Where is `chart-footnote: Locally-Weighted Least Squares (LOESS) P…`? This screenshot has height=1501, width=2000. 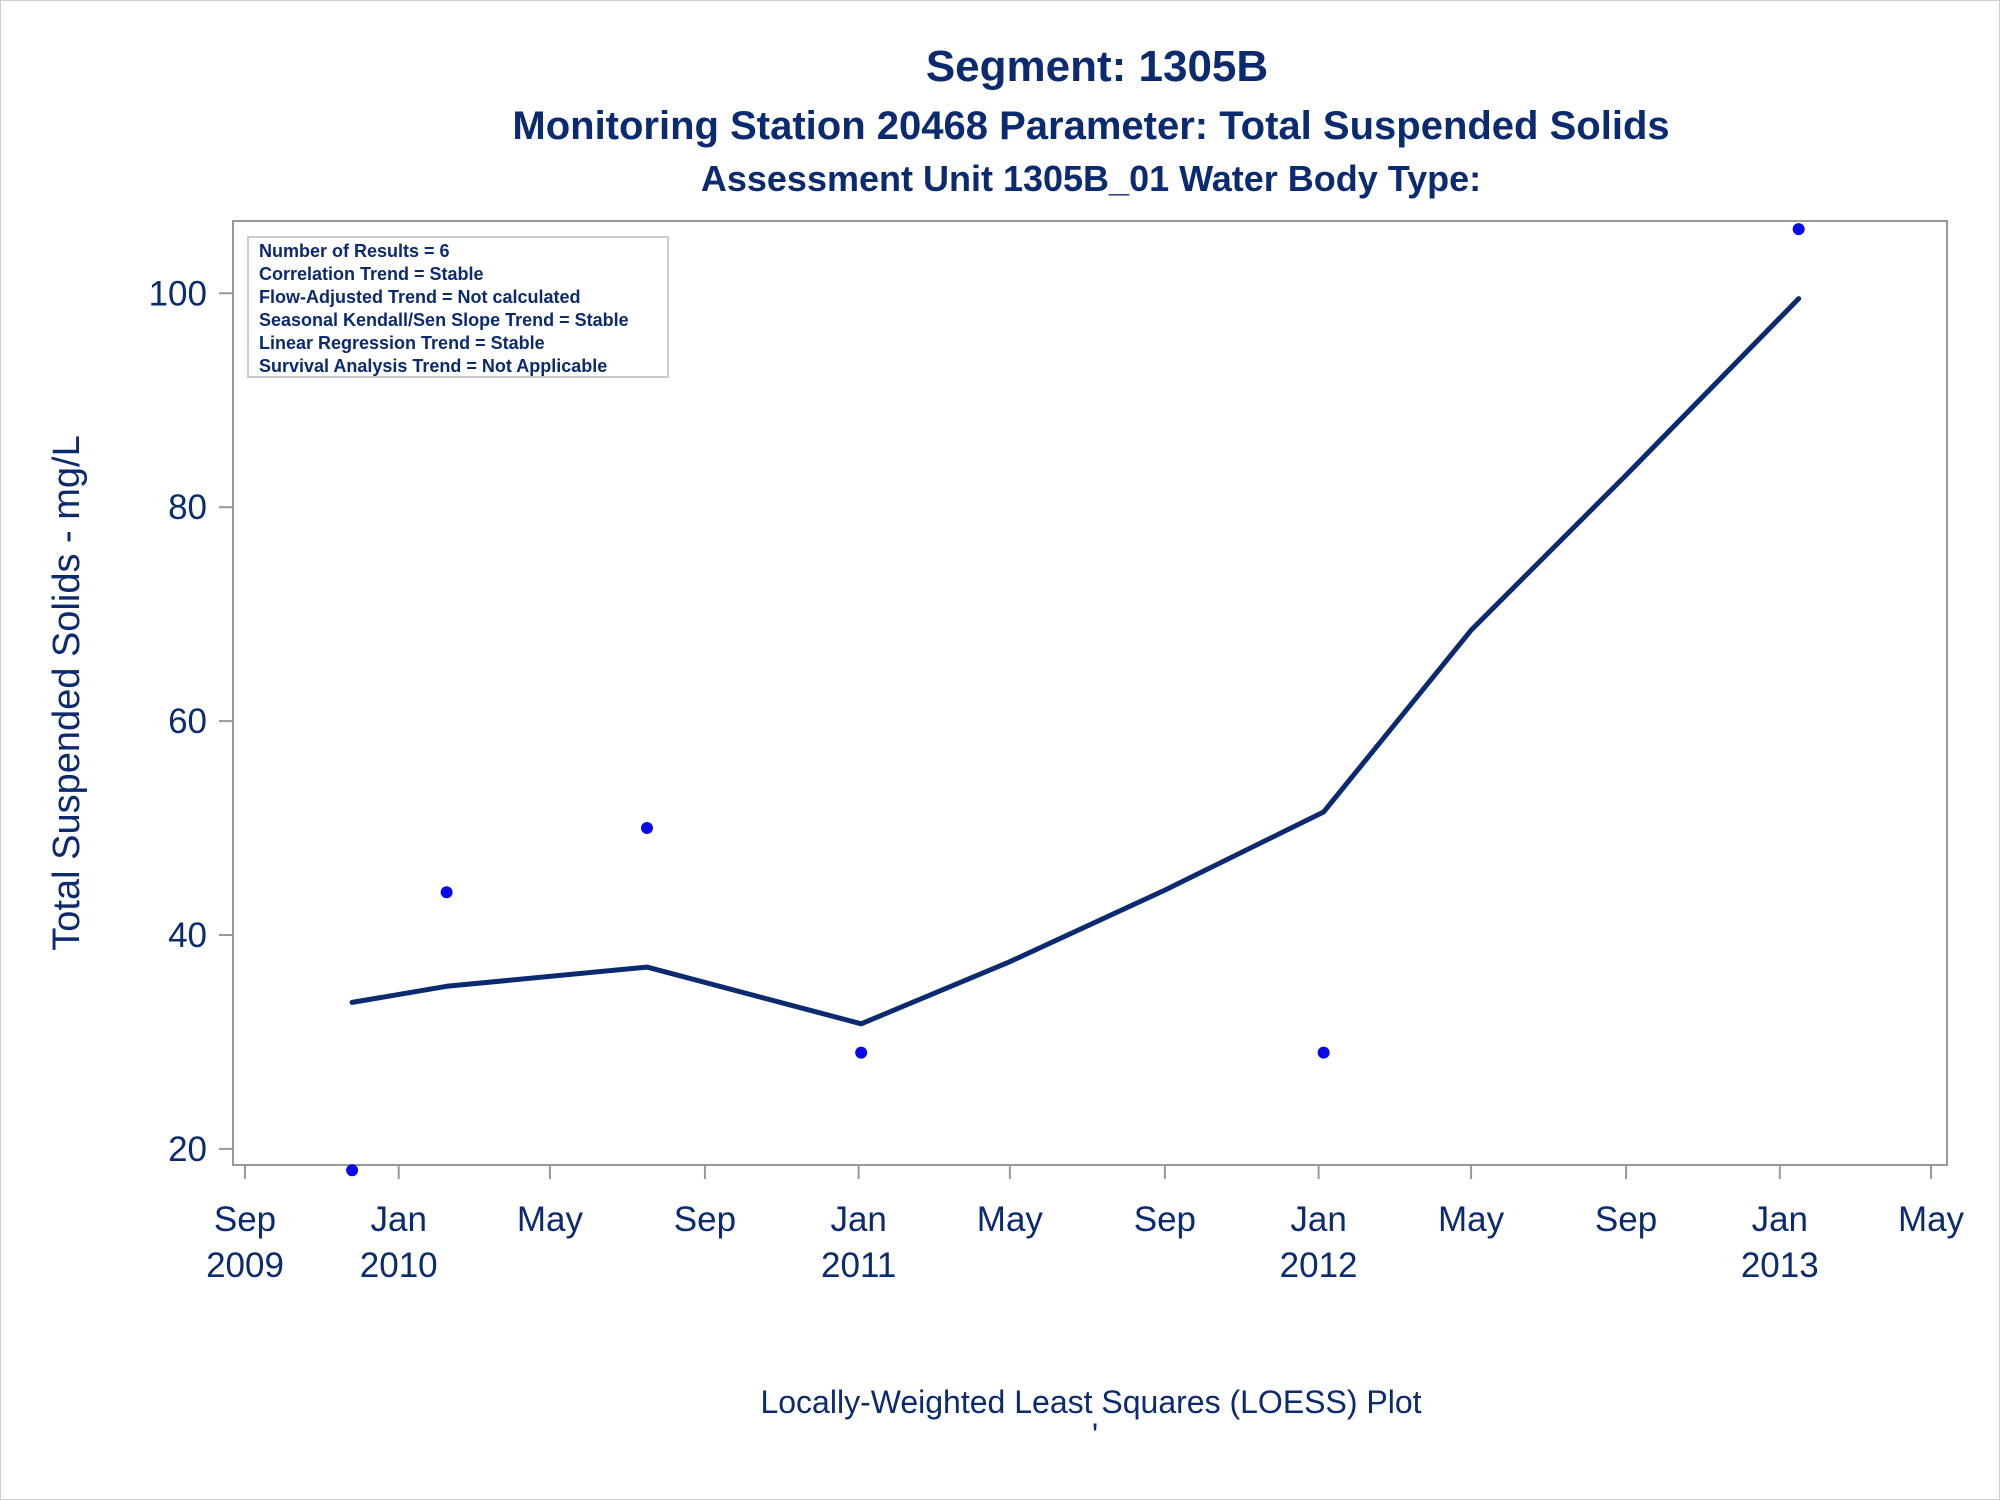
chart-footnote: Locally-Weighted Least Squares (LOESS) P… is located at coordinates (1090, 1402).